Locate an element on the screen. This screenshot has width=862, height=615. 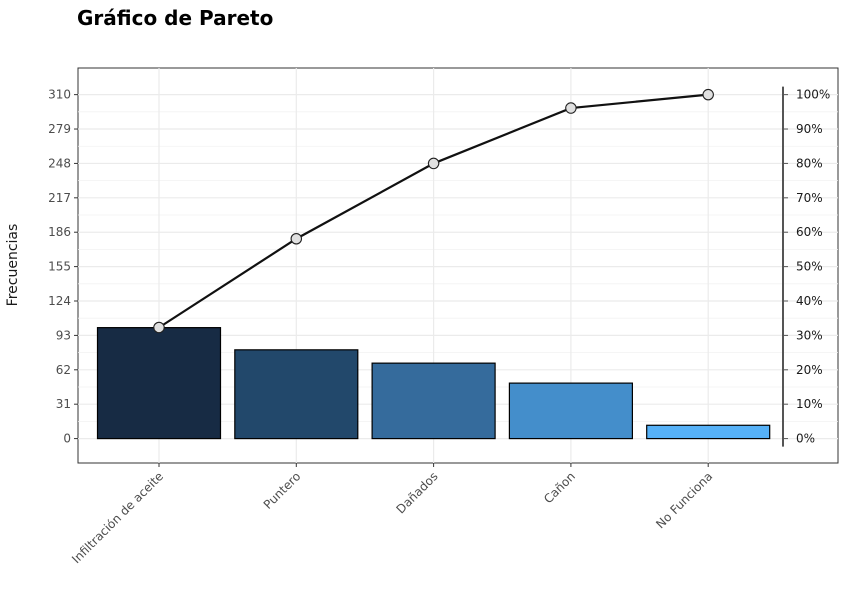
y2-tick-label: 60% is located at coordinates (809, 232).